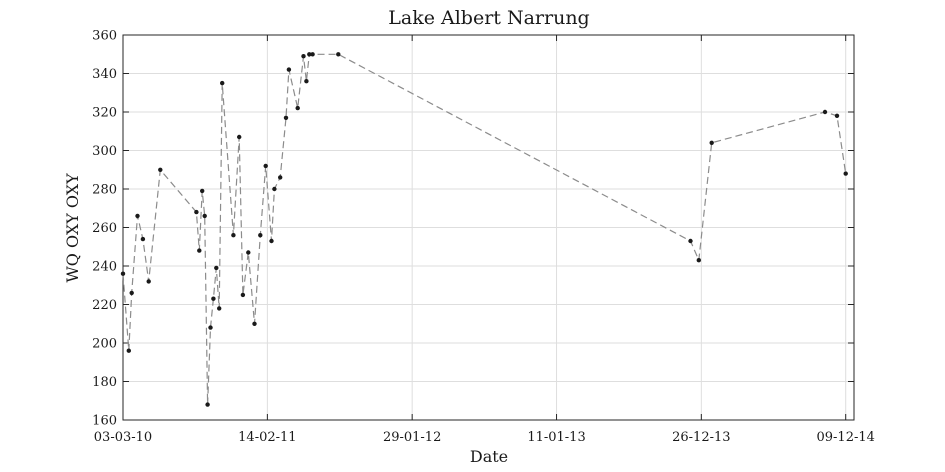 This screenshot has width=945, height=472. I want to click on x-tick-label: 29-01-12, so click(412, 437).